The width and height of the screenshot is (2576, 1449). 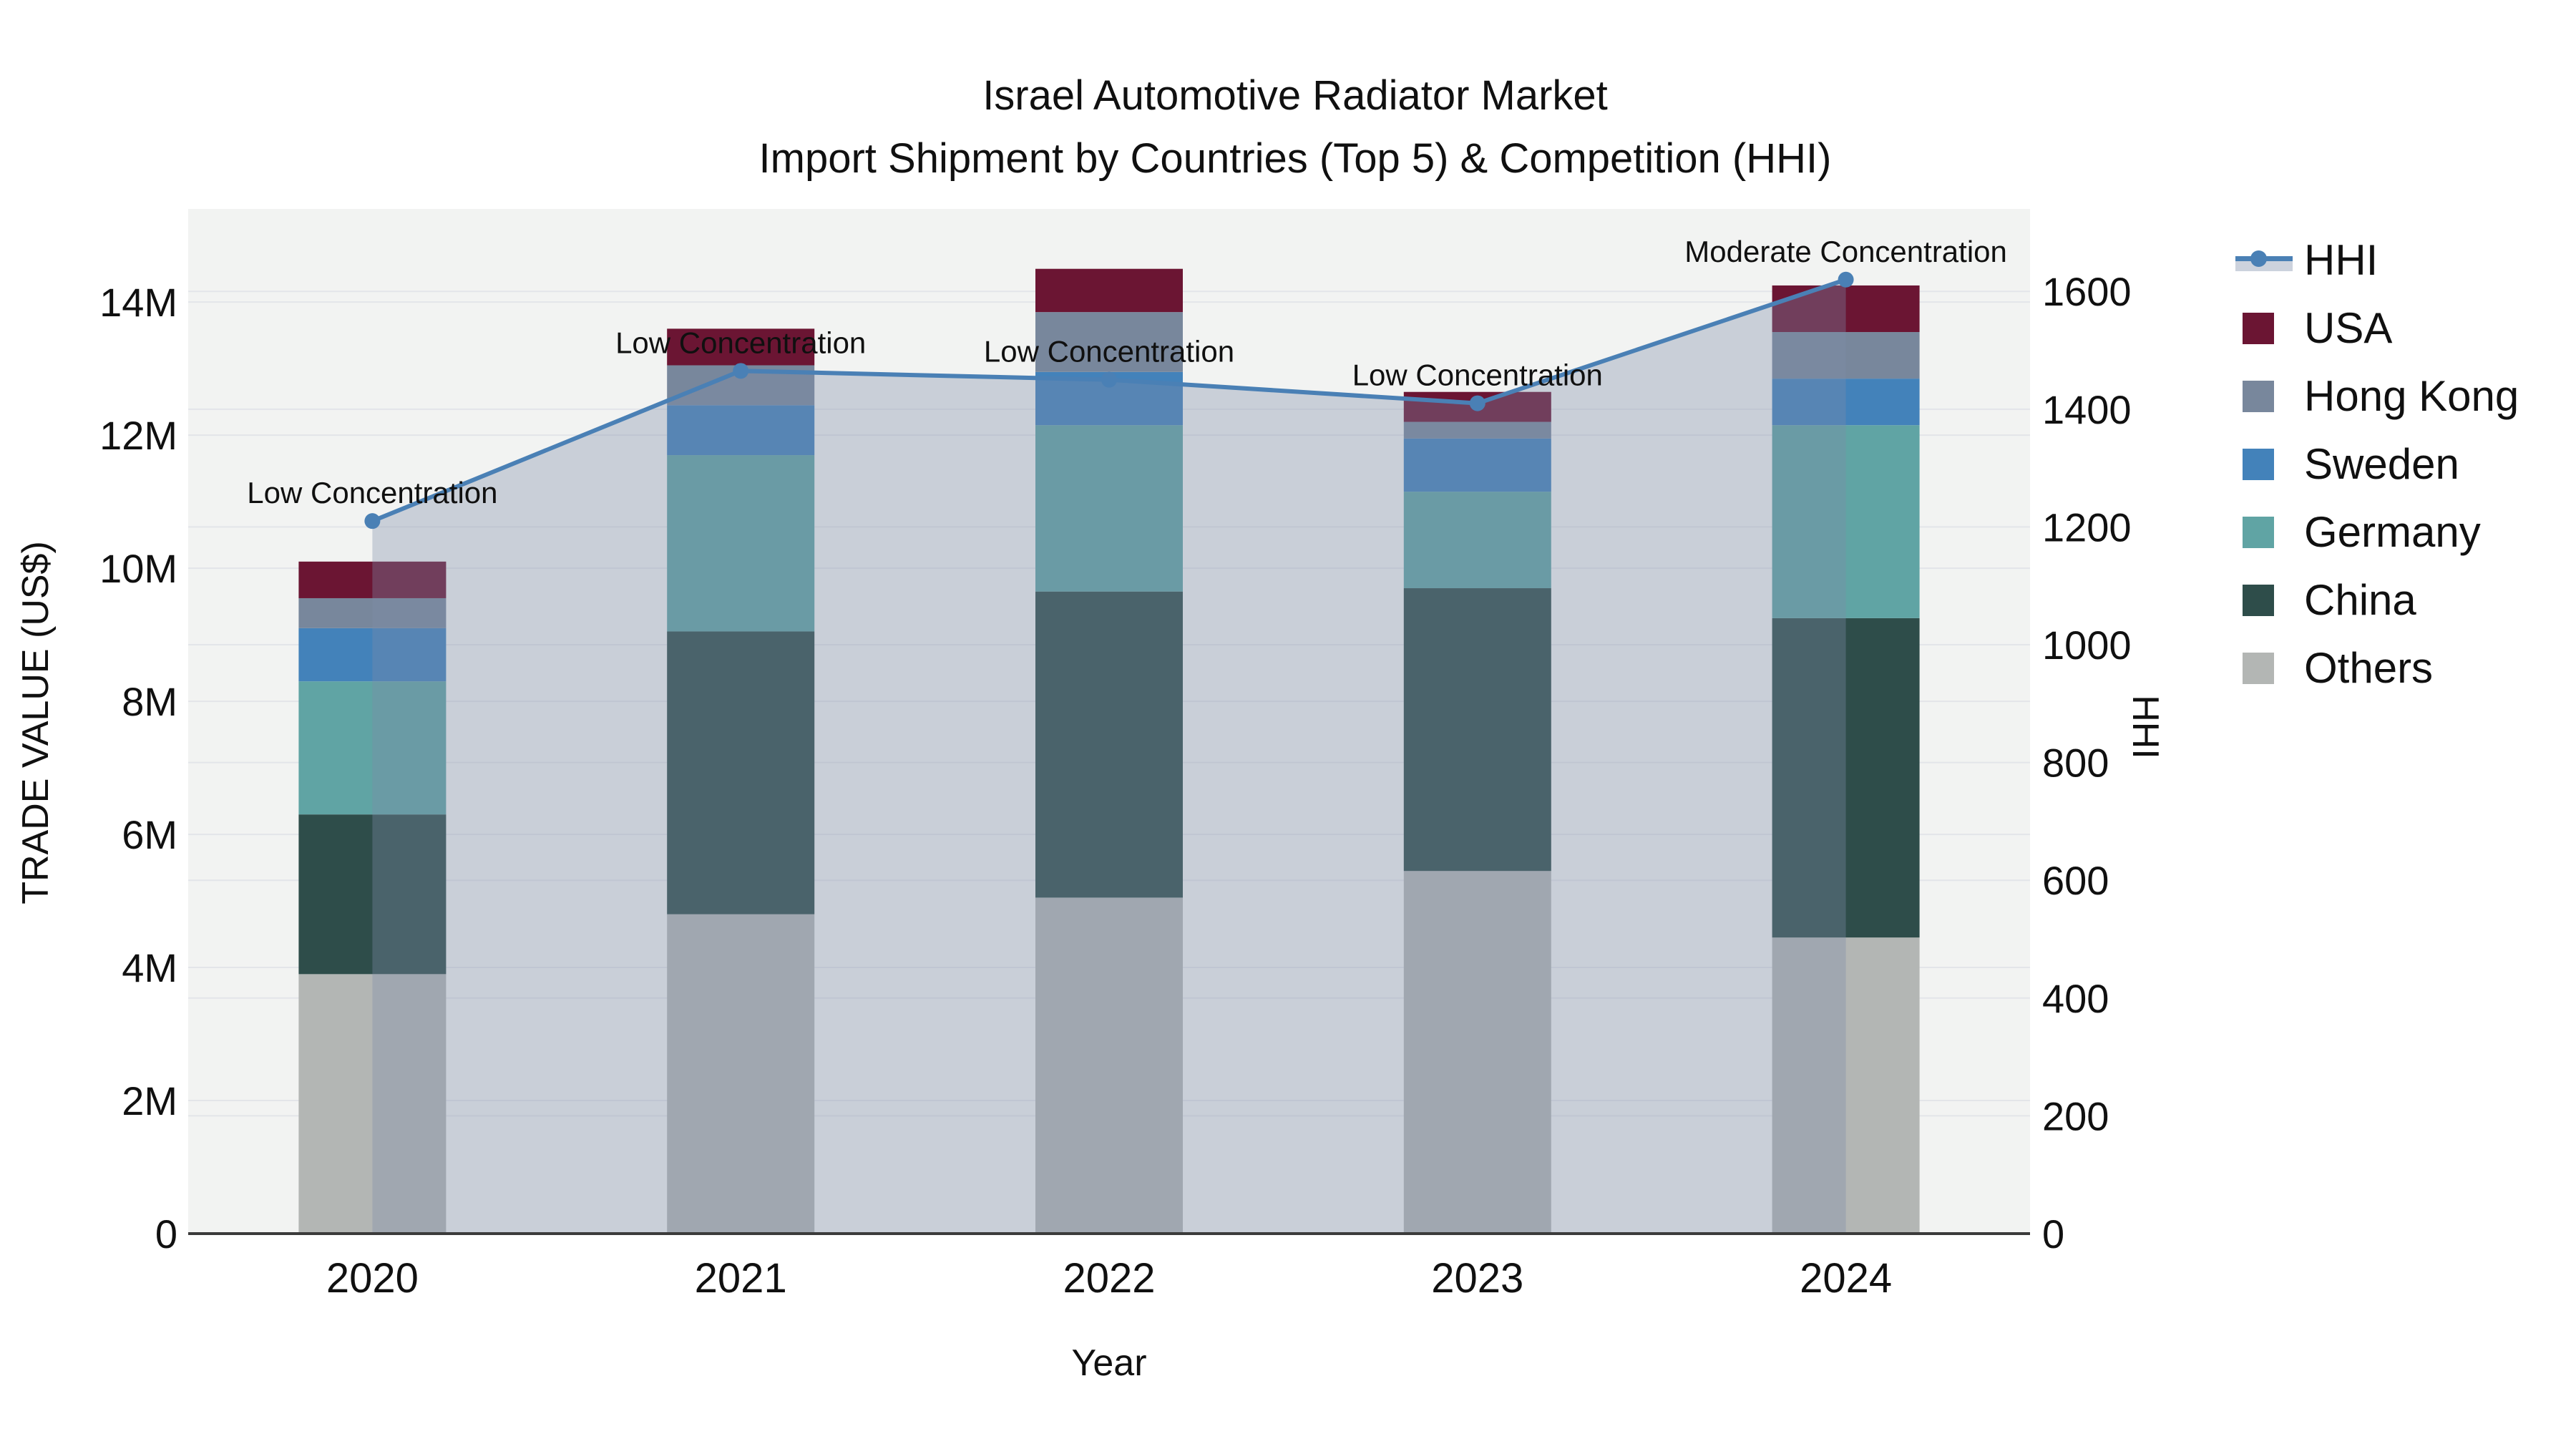 I want to click on xtick-2023: 2023, so click(x=1477, y=1278).